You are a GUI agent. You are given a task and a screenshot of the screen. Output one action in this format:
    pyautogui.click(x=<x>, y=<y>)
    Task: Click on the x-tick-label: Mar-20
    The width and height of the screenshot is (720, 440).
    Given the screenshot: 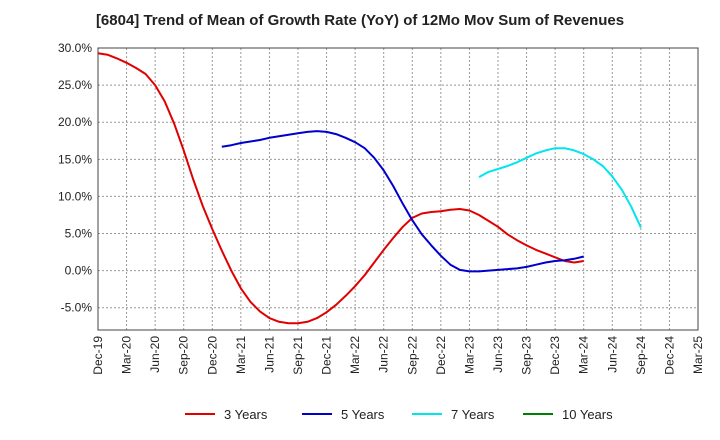 What is the action you would take?
    pyautogui.click(x=127, y=355)
    